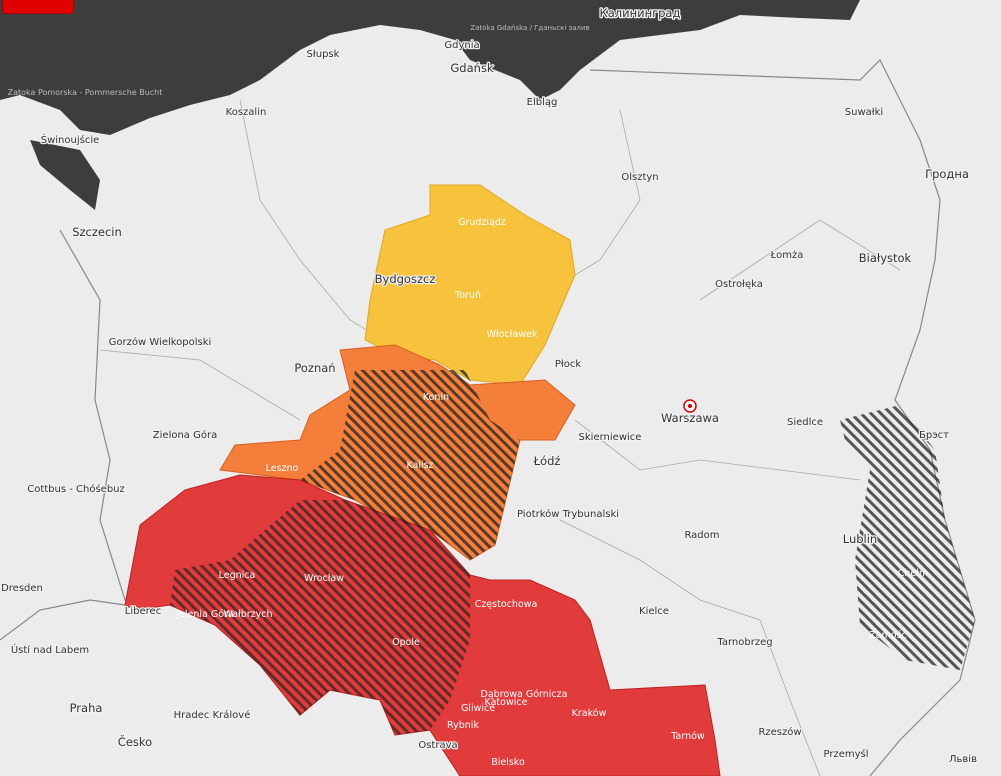  What do you see at coordinates (845, 754) in the screenshot?
I see `city-label: Przemyśl` at bounding box center [845, 754].